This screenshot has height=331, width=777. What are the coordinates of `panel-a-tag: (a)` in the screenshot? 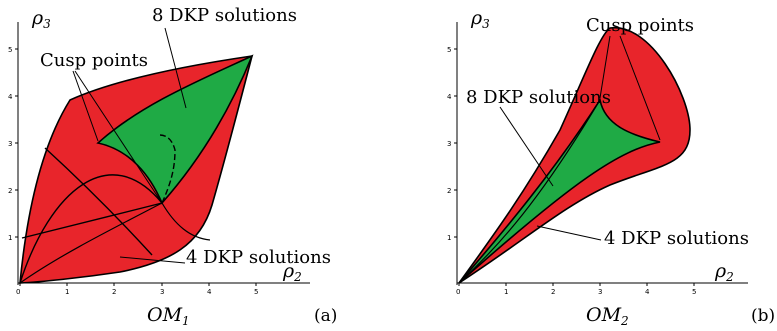 It's located at (325, 316).